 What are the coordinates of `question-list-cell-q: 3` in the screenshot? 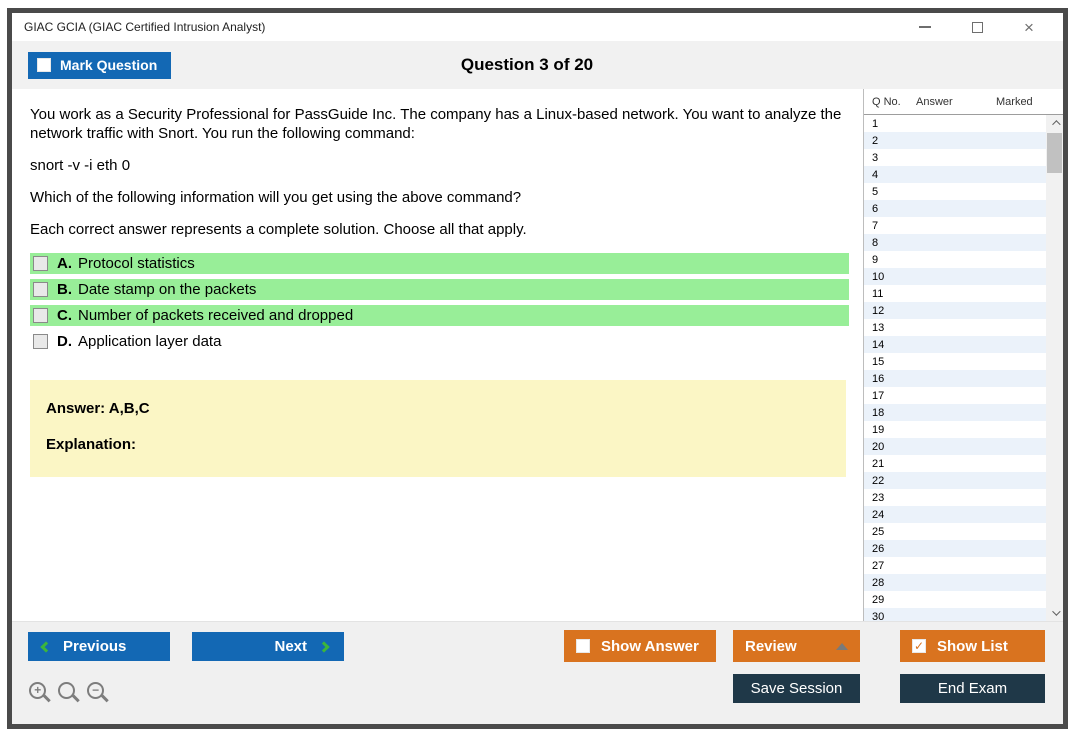 It's located at (875, 157).